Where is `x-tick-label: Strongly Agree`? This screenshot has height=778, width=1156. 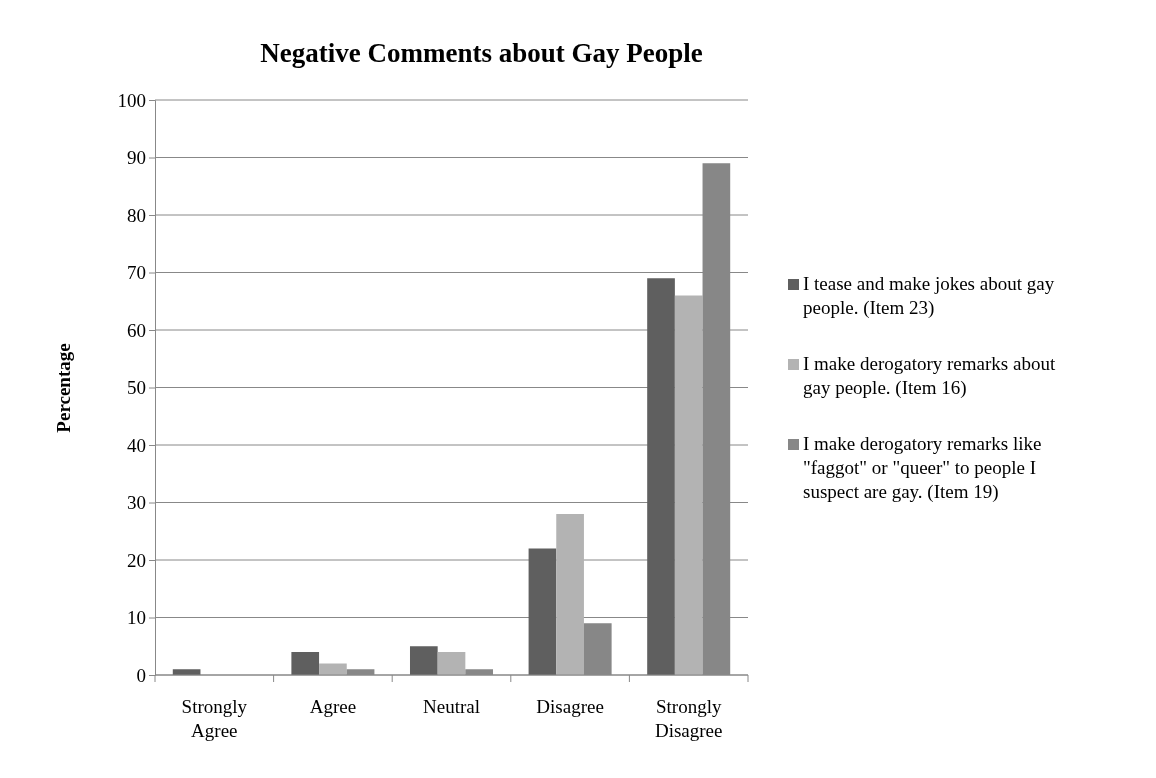 x-tick-label: Strongly Agree is located at coordinates (214, 718).